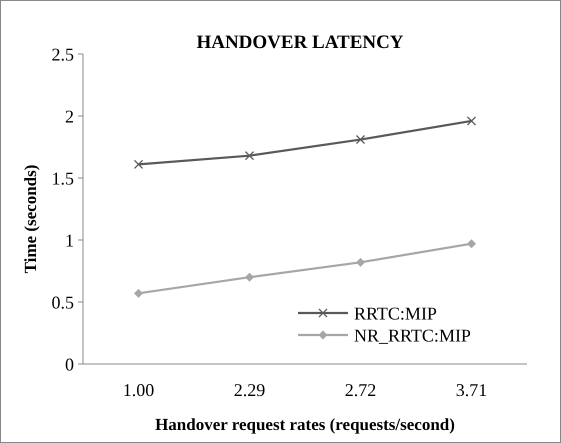  I want to click on x-axis-title: Handover request rates (requests/second), so click(305, 424).